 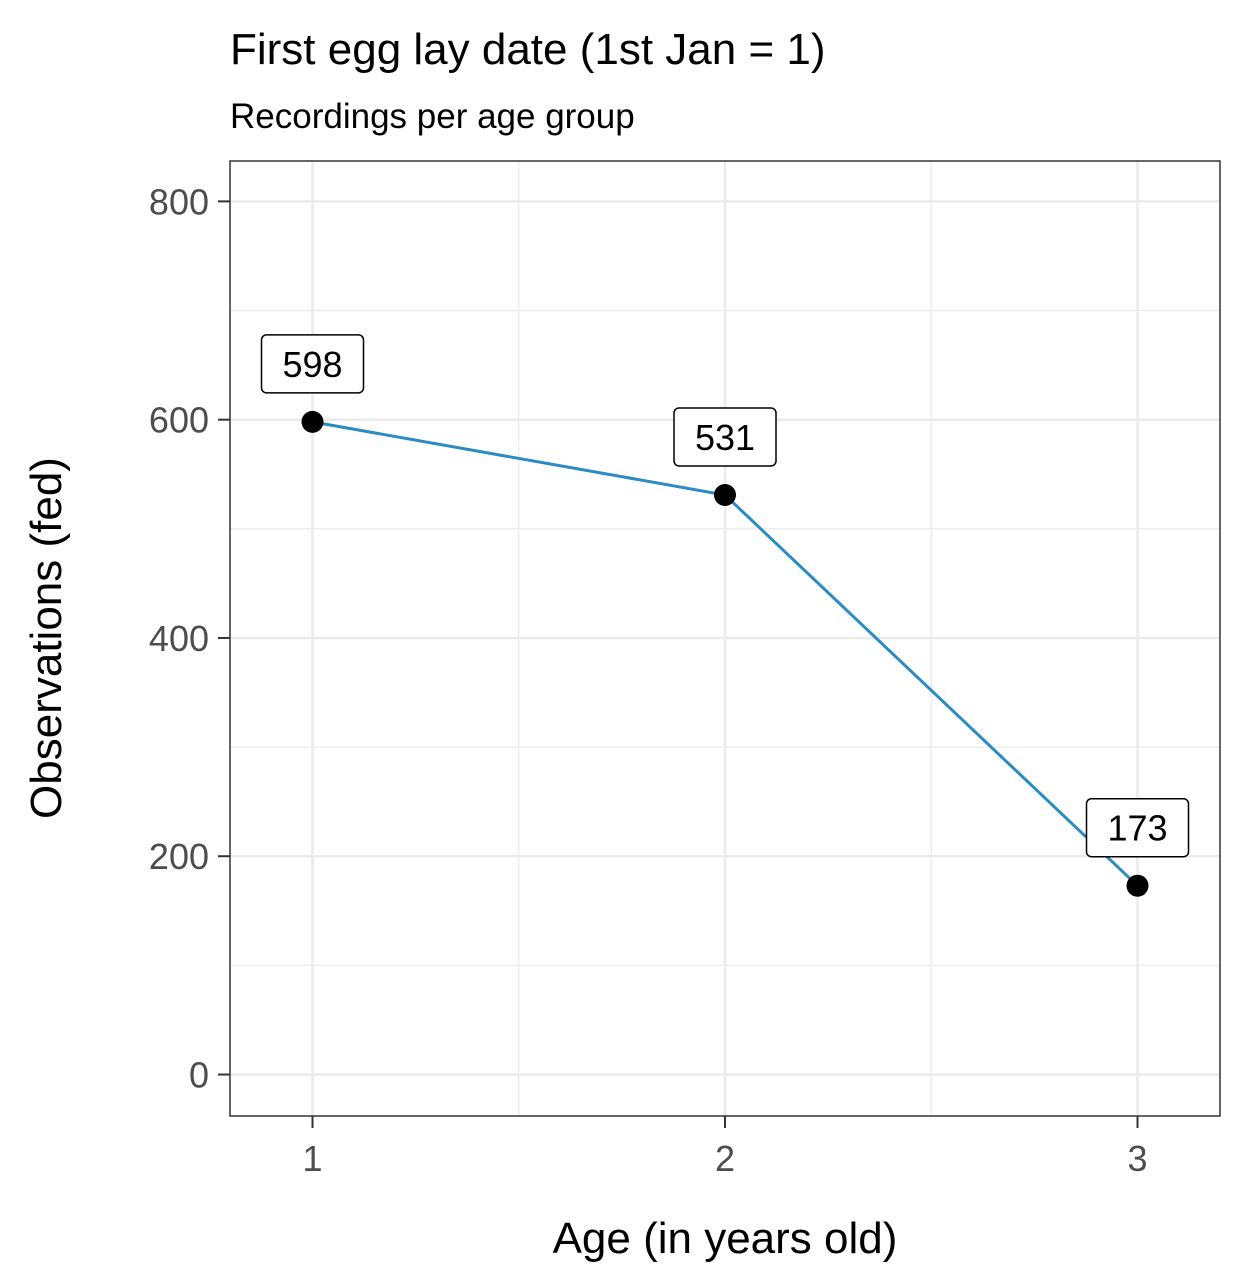 I want to click on y-tick-label: 200, so click(x=179, y=856).